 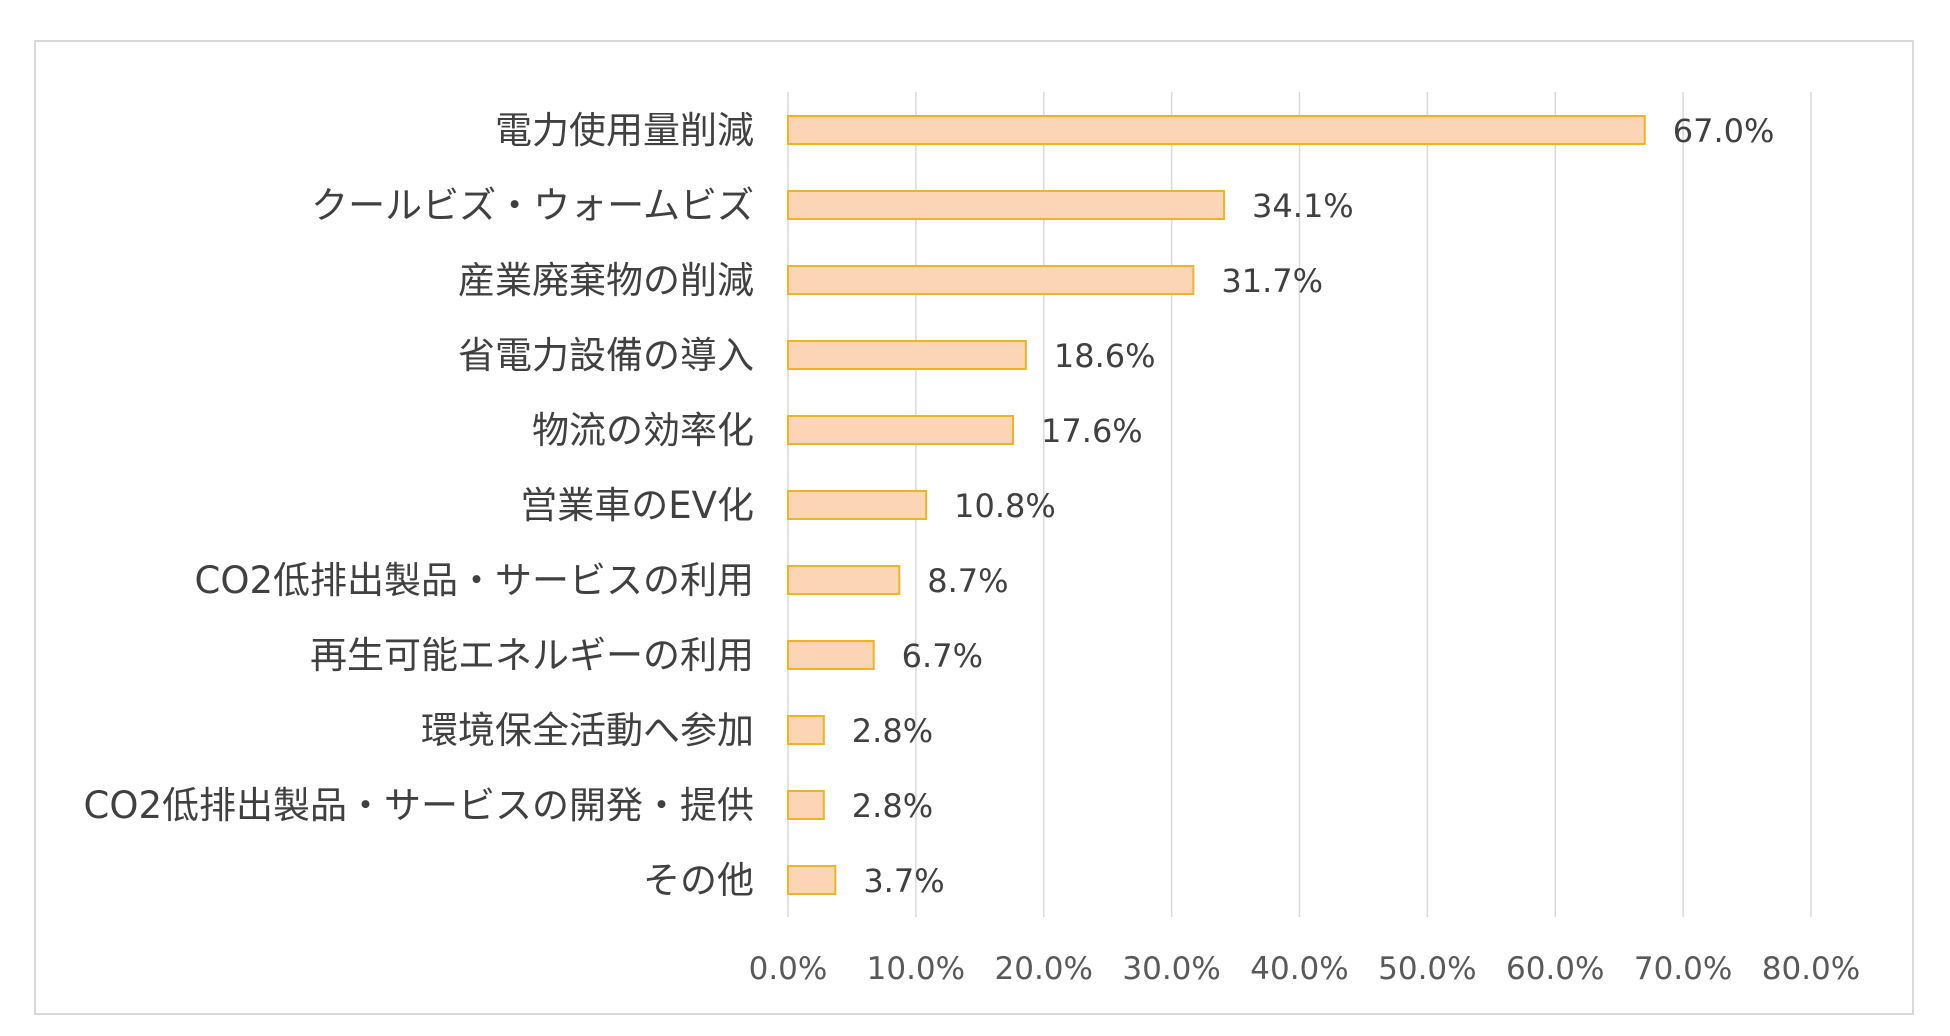 I want to click on category-label: 省電力設備の導入, so click(x=606, y=355).